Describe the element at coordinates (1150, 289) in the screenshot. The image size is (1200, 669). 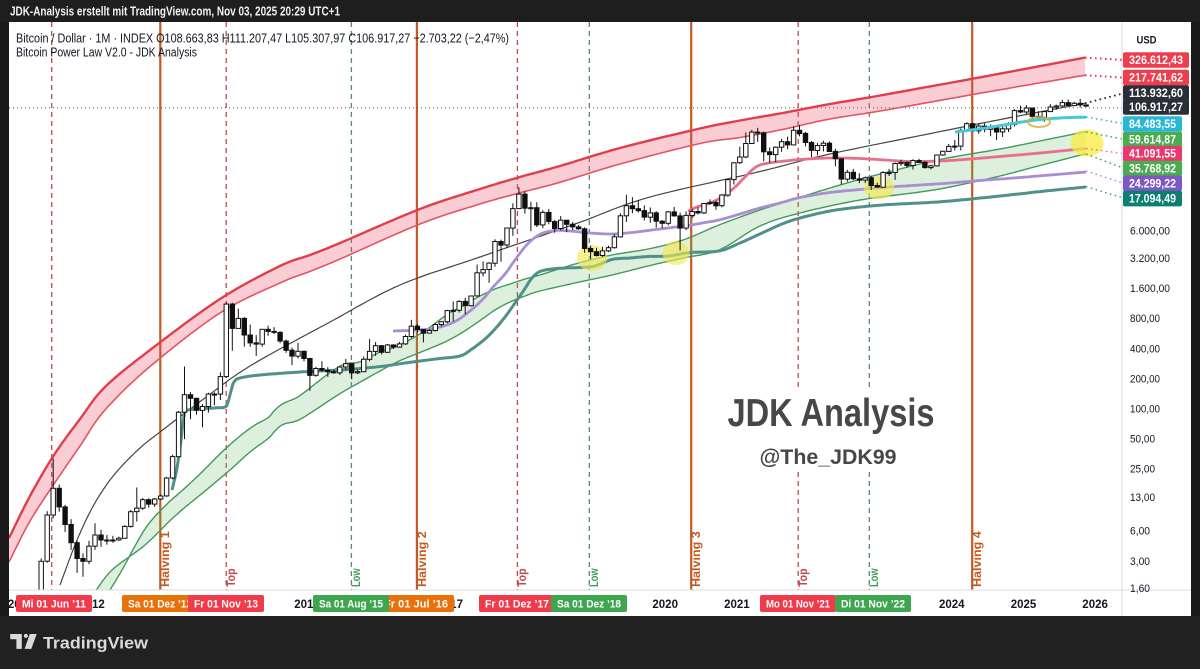
I see `svg-text: 1.600,00` at that location.